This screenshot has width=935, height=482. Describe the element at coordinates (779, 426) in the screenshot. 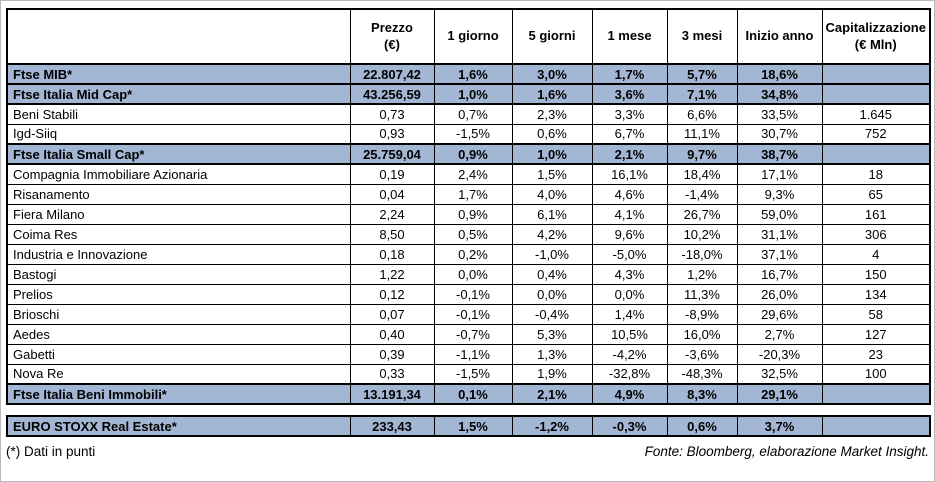

I see `value-cell: 3,7%` at that location.